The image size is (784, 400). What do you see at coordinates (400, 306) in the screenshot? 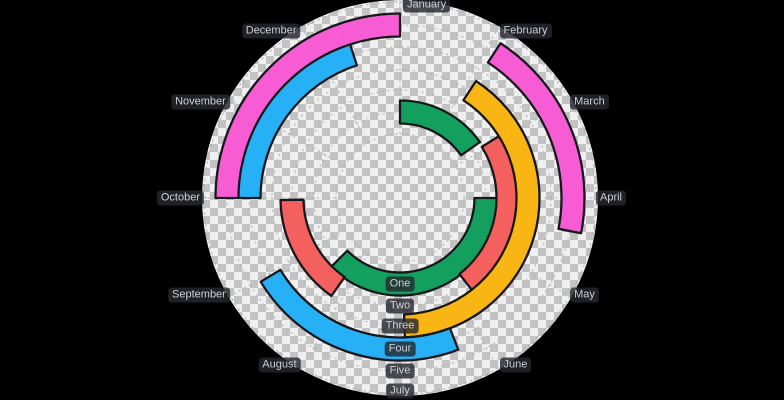
I see `ring-label-two: Two` at bounding box center [400, 306].